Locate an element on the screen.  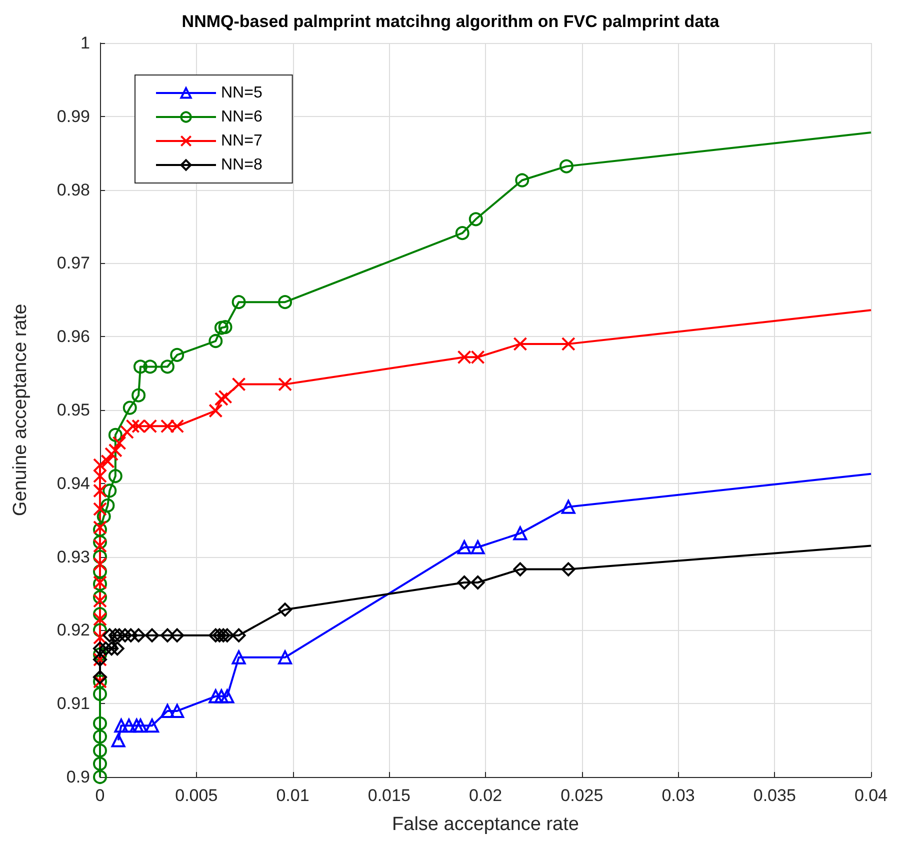
legend-label: NN=6 is located at coordinates (241, 117).